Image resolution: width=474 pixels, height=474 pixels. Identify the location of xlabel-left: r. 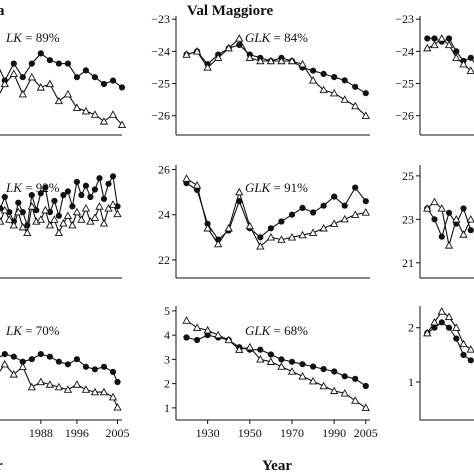
(1, 466).